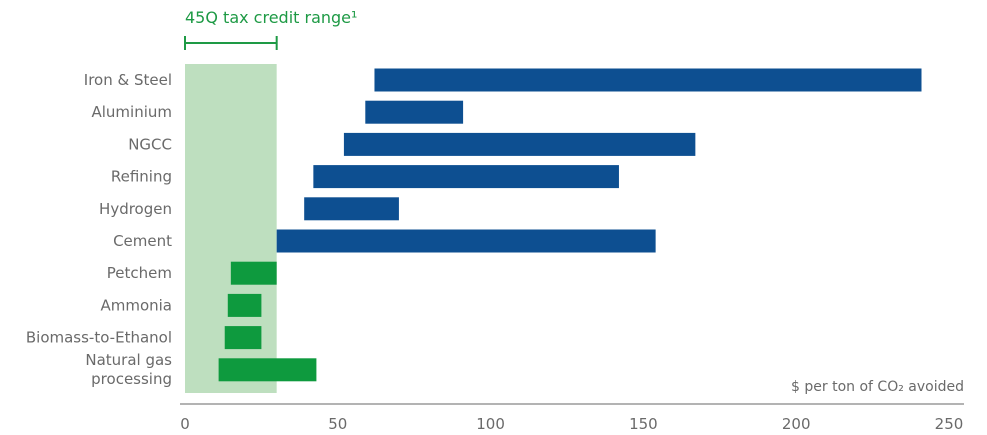 This screenshot has width=987, height=435. I want to click on category-label: Natural gas processing, so click(128, 369).